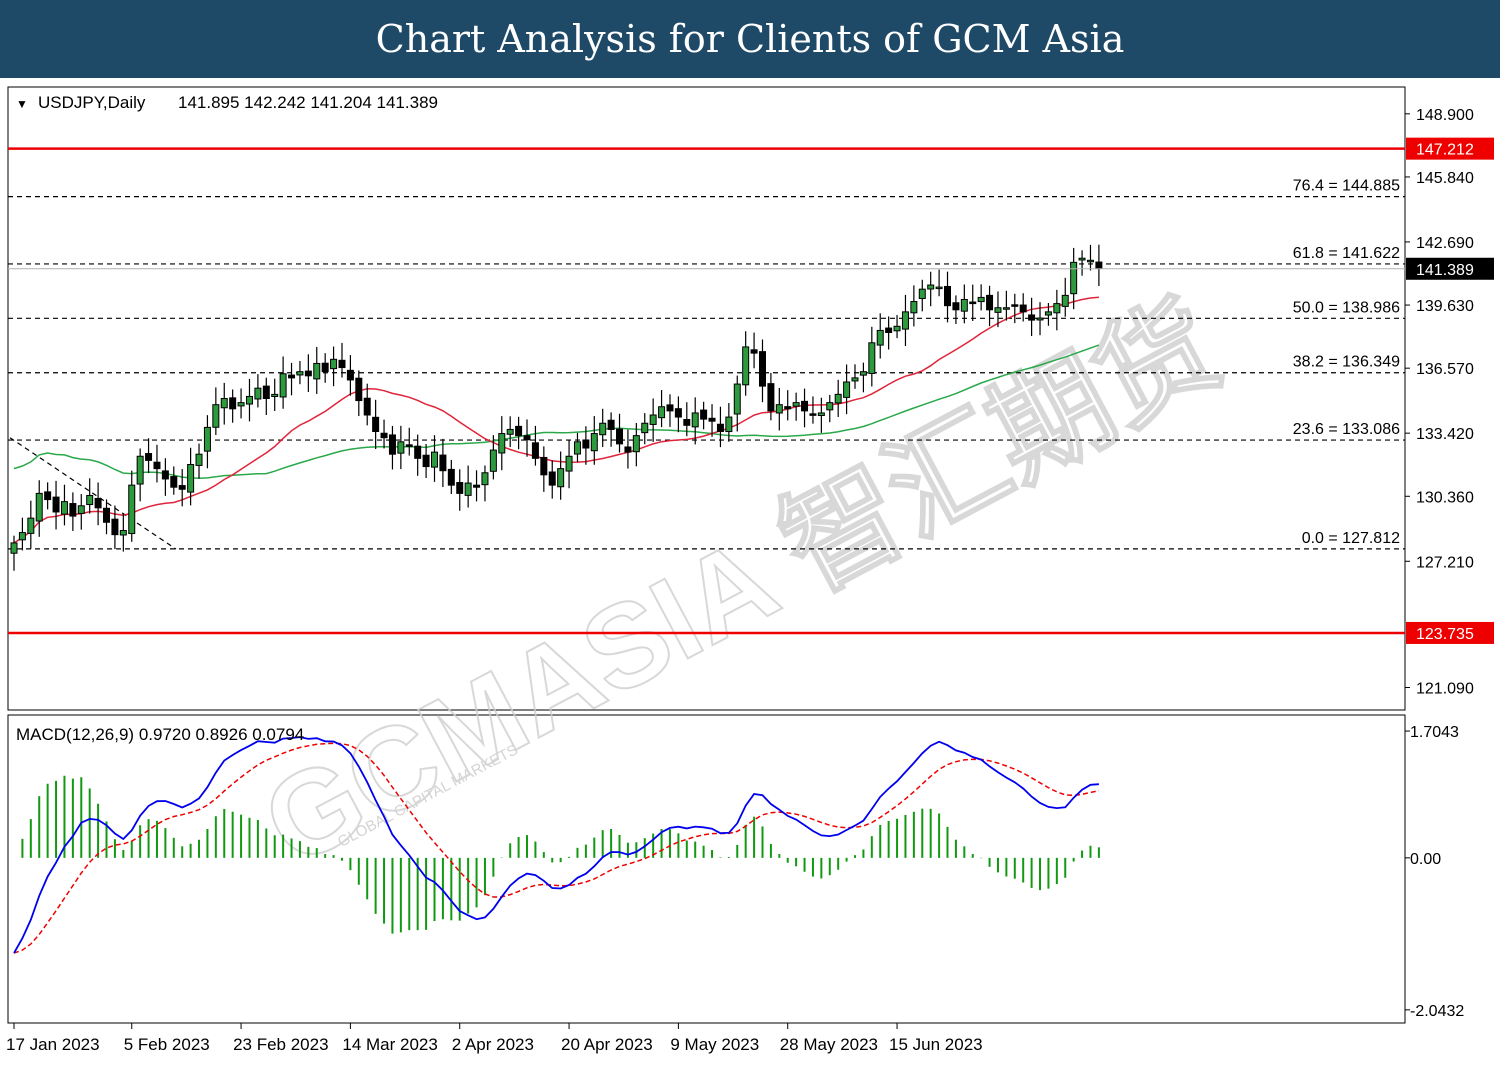 This screenshot has width=1500, height=1071. Describe the element at coordinates (493, 1044) in the screenshot. I see `x-tick-label: 2 Apr 2023` at that location.